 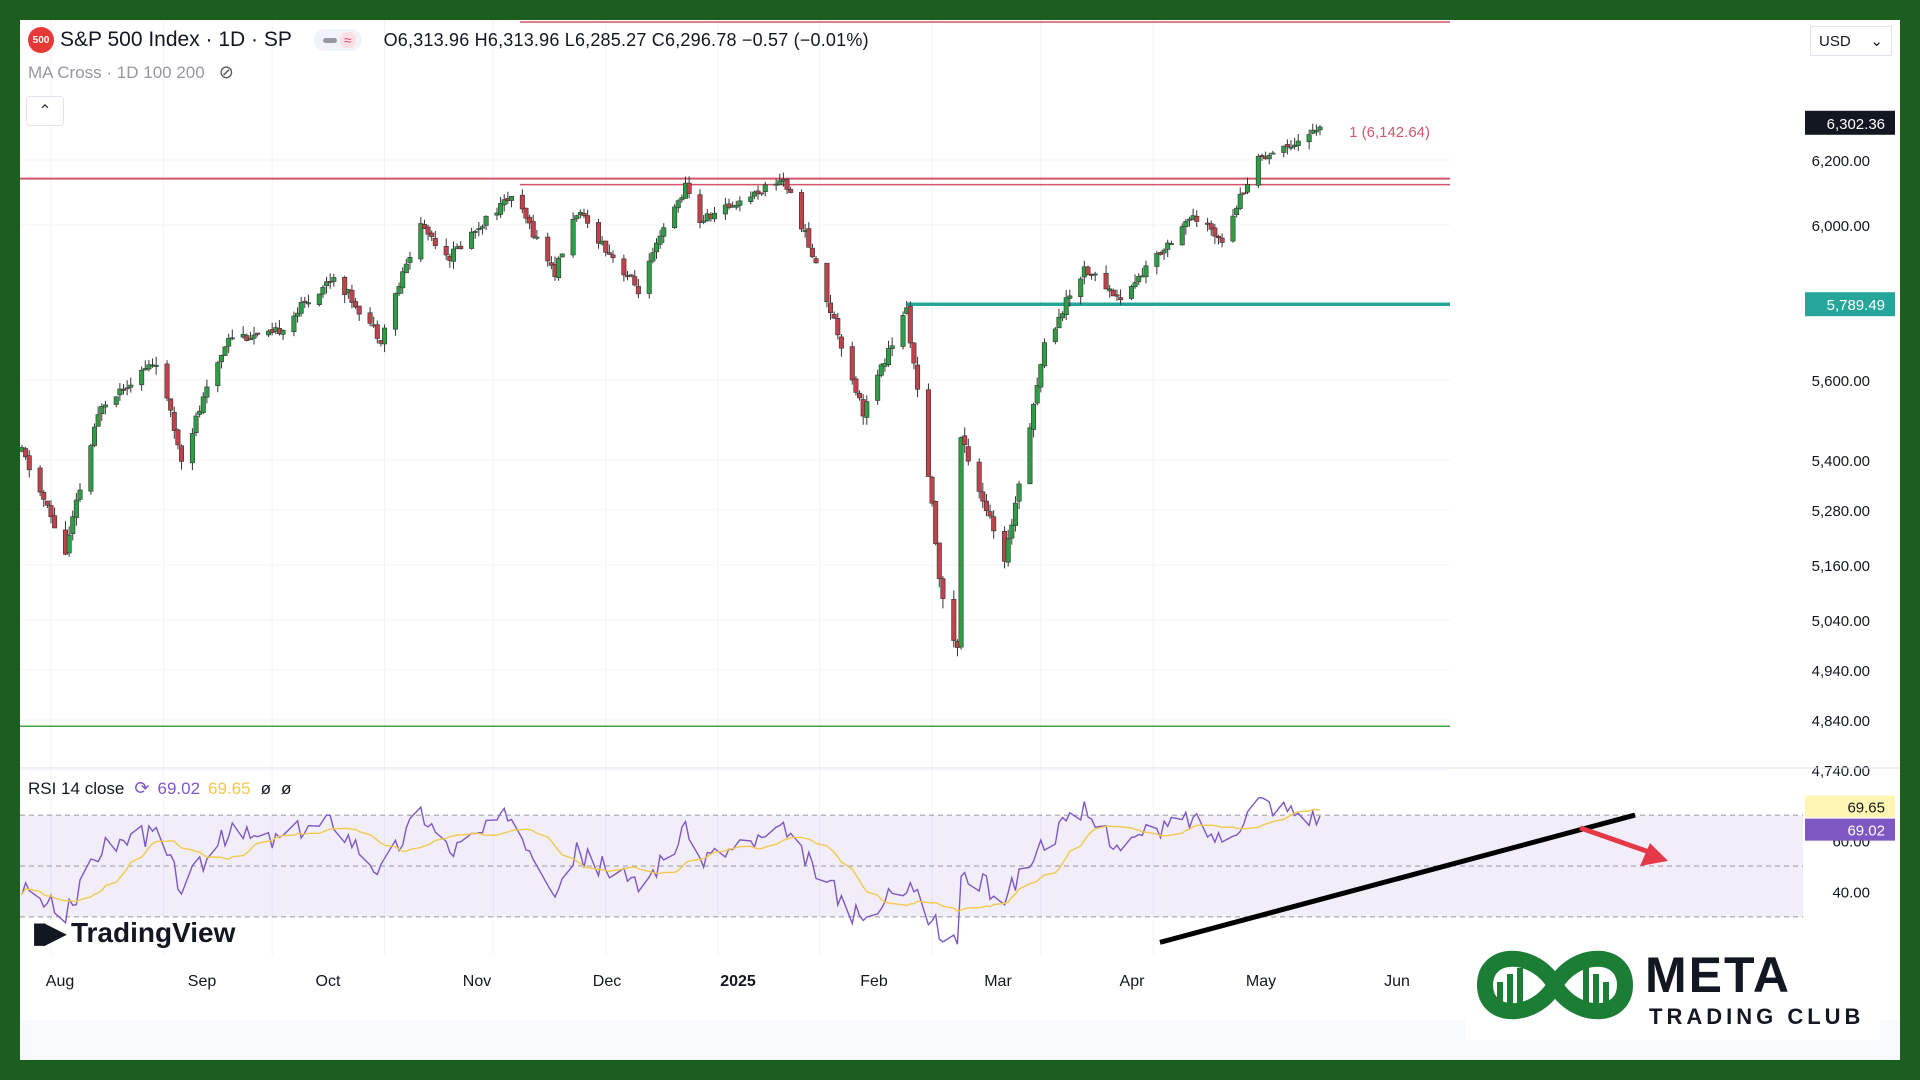 What do you see at coordinates (1672, 985) in the screenshot?
I see `meta-trading-club-logo: META TRADING CLUB` at bounding box center [1672, 985].